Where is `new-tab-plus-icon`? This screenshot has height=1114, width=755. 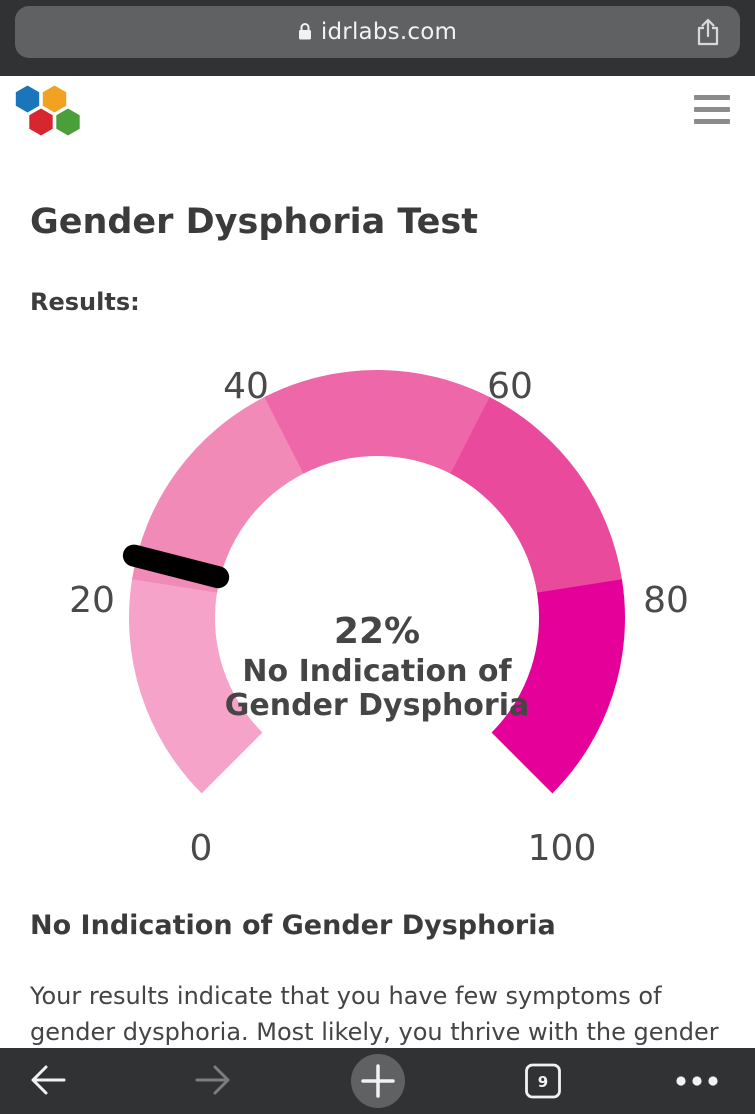 new-tab-plus-icon is located at coordinates (378, 1081).